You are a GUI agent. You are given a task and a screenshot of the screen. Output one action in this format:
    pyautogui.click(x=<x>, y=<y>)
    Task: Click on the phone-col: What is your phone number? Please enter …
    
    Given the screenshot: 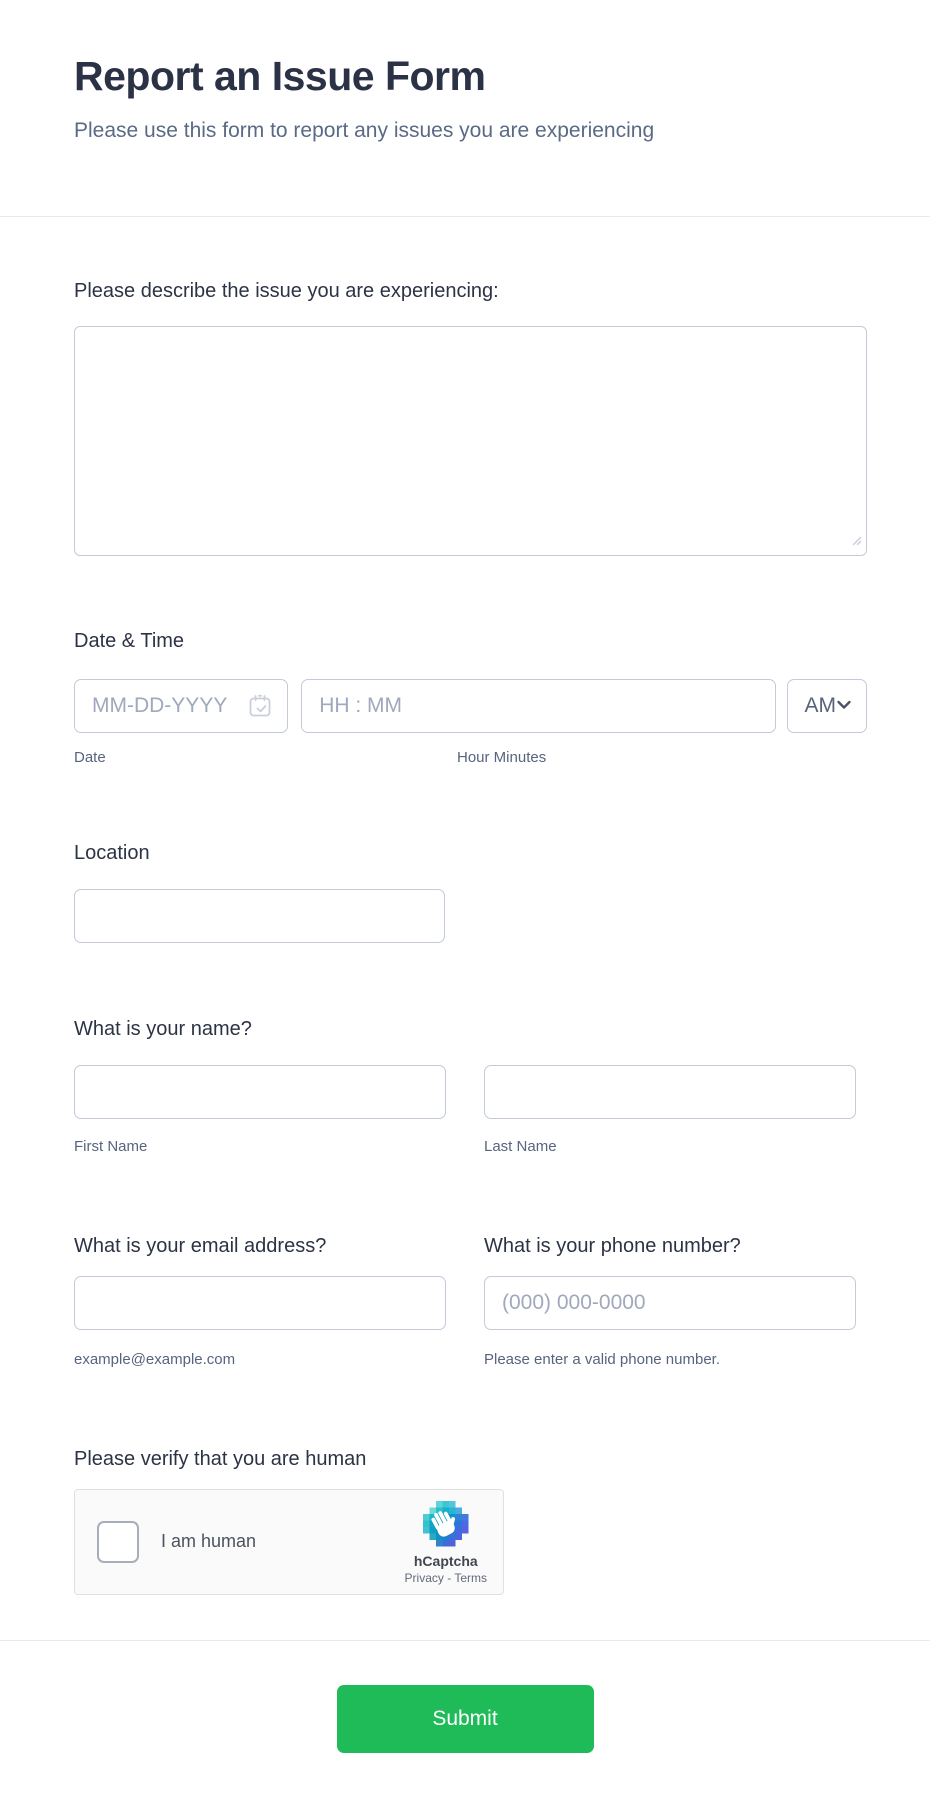 What is the action you would take?
    pyautogui.click(x=670, y=1301)
    